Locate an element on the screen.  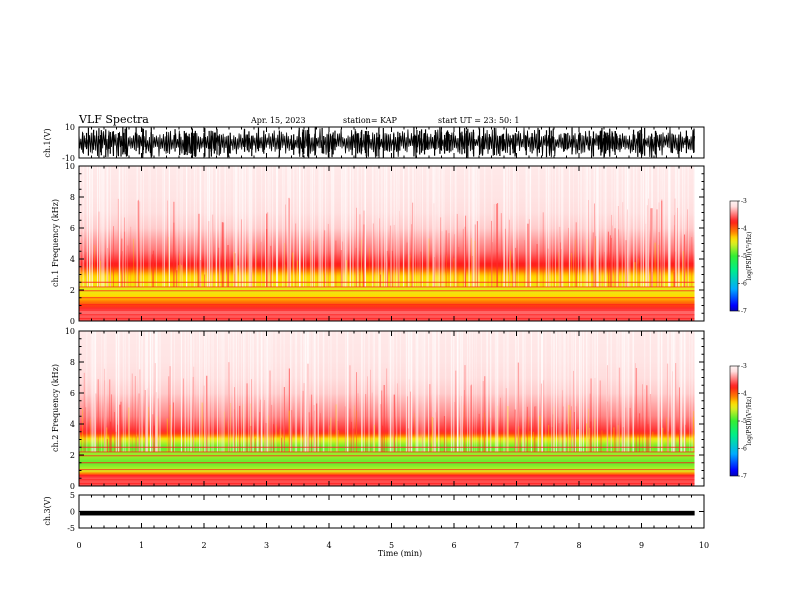
x-axis-label: Time (min) is located at coordinates (400, 553).